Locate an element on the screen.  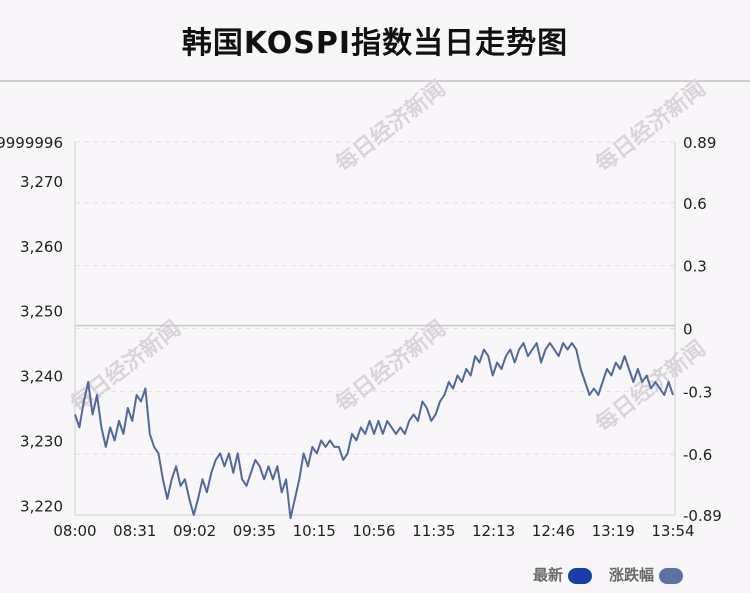
legend-swatch-latest is located at coordinates (580, 575).